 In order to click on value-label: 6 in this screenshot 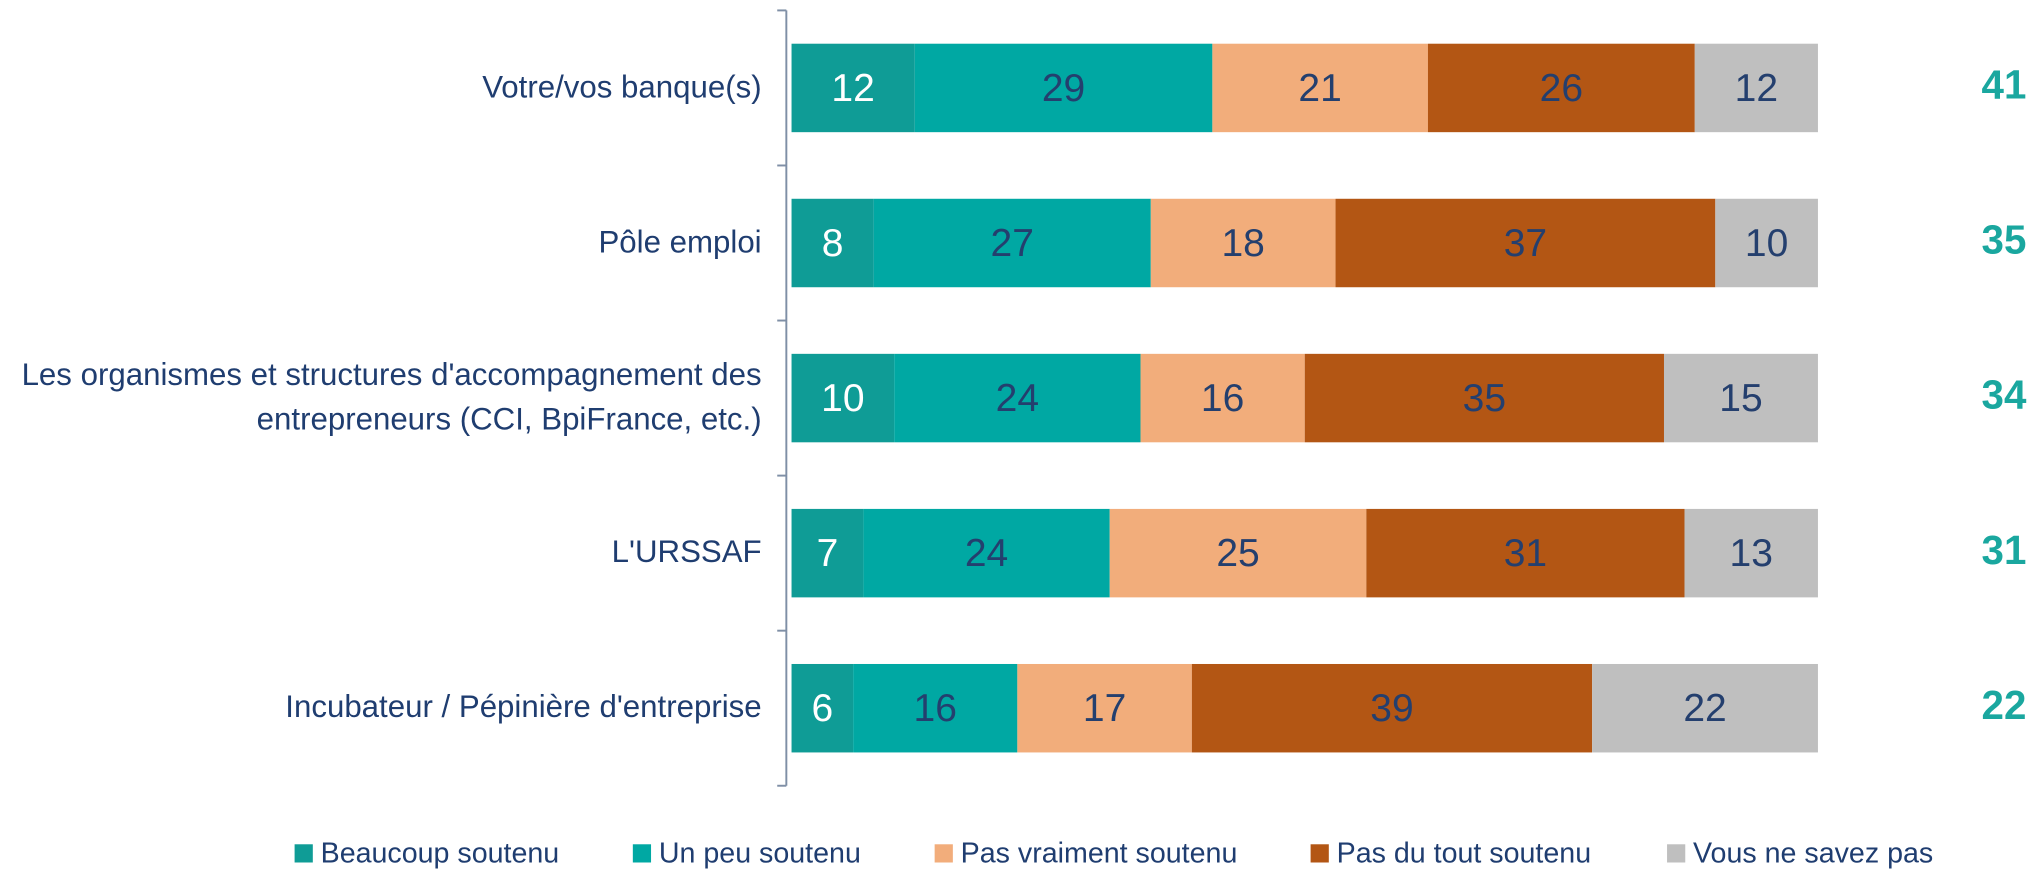, I will do `click(822, 708)`.